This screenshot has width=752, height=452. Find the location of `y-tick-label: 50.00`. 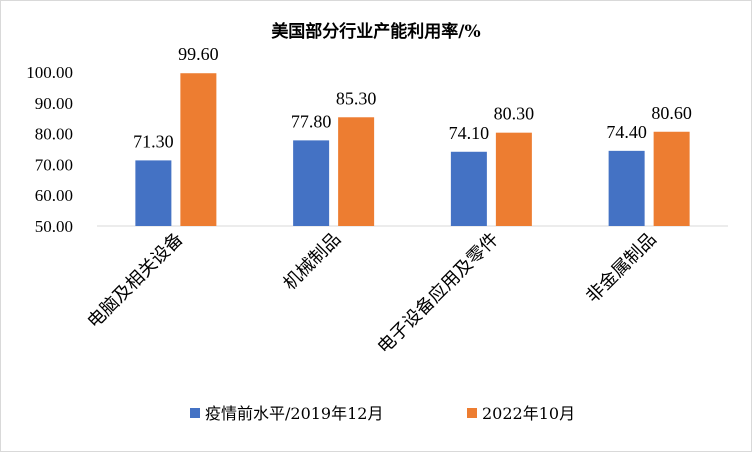

y-tick-label: 50.00 is located at coordinates (54, 226).